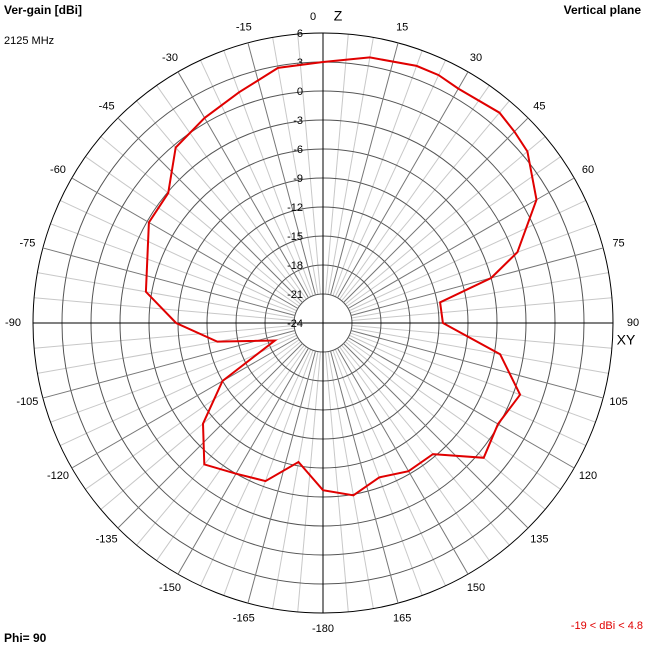 This screenshot has height=647, width=647. I want to click on angle-tick-label: -135, so click(107, 539).